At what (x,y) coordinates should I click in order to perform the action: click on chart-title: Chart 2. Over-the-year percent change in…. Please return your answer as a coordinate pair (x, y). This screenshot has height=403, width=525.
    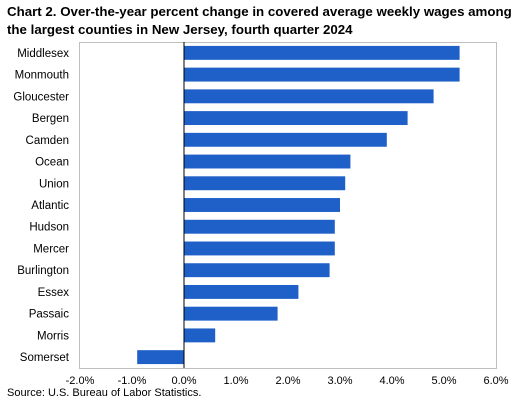
    Looking at the image, I should click on (259, 20).